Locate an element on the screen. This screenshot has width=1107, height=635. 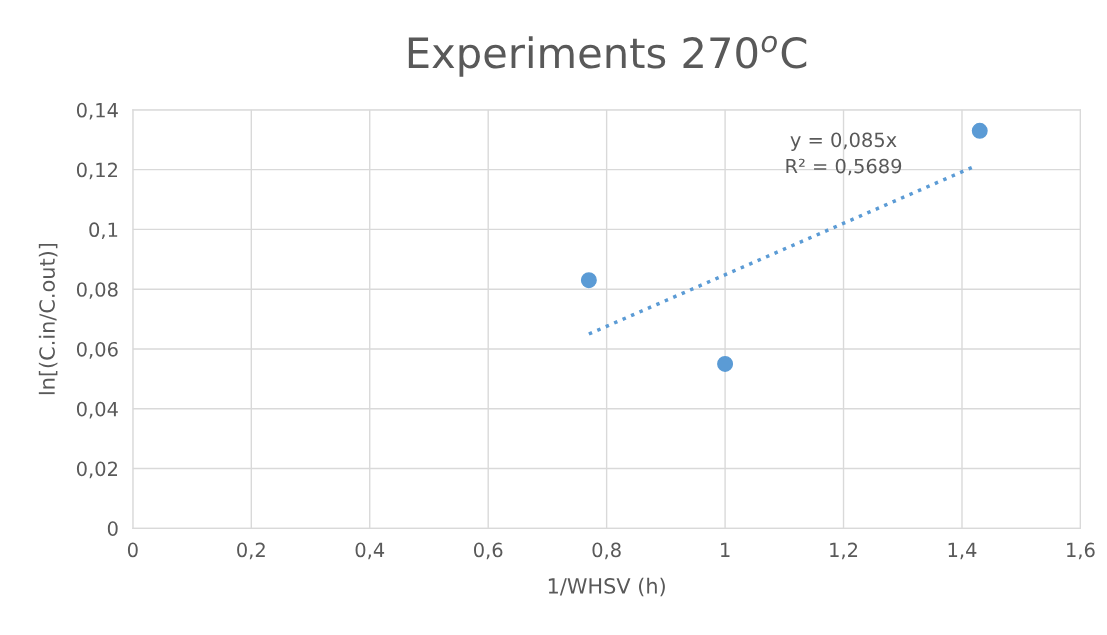
x-tick-label: 0,2 is located at coordinates (251, 551).